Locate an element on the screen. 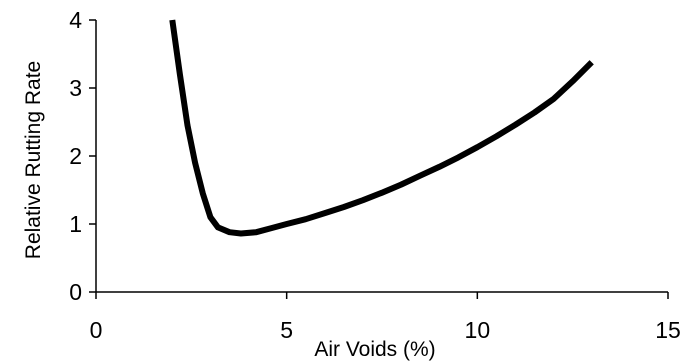 The width and height of the screenshot is (687, 364). x-tick-label: 15 is located at coordinates (668, 330).